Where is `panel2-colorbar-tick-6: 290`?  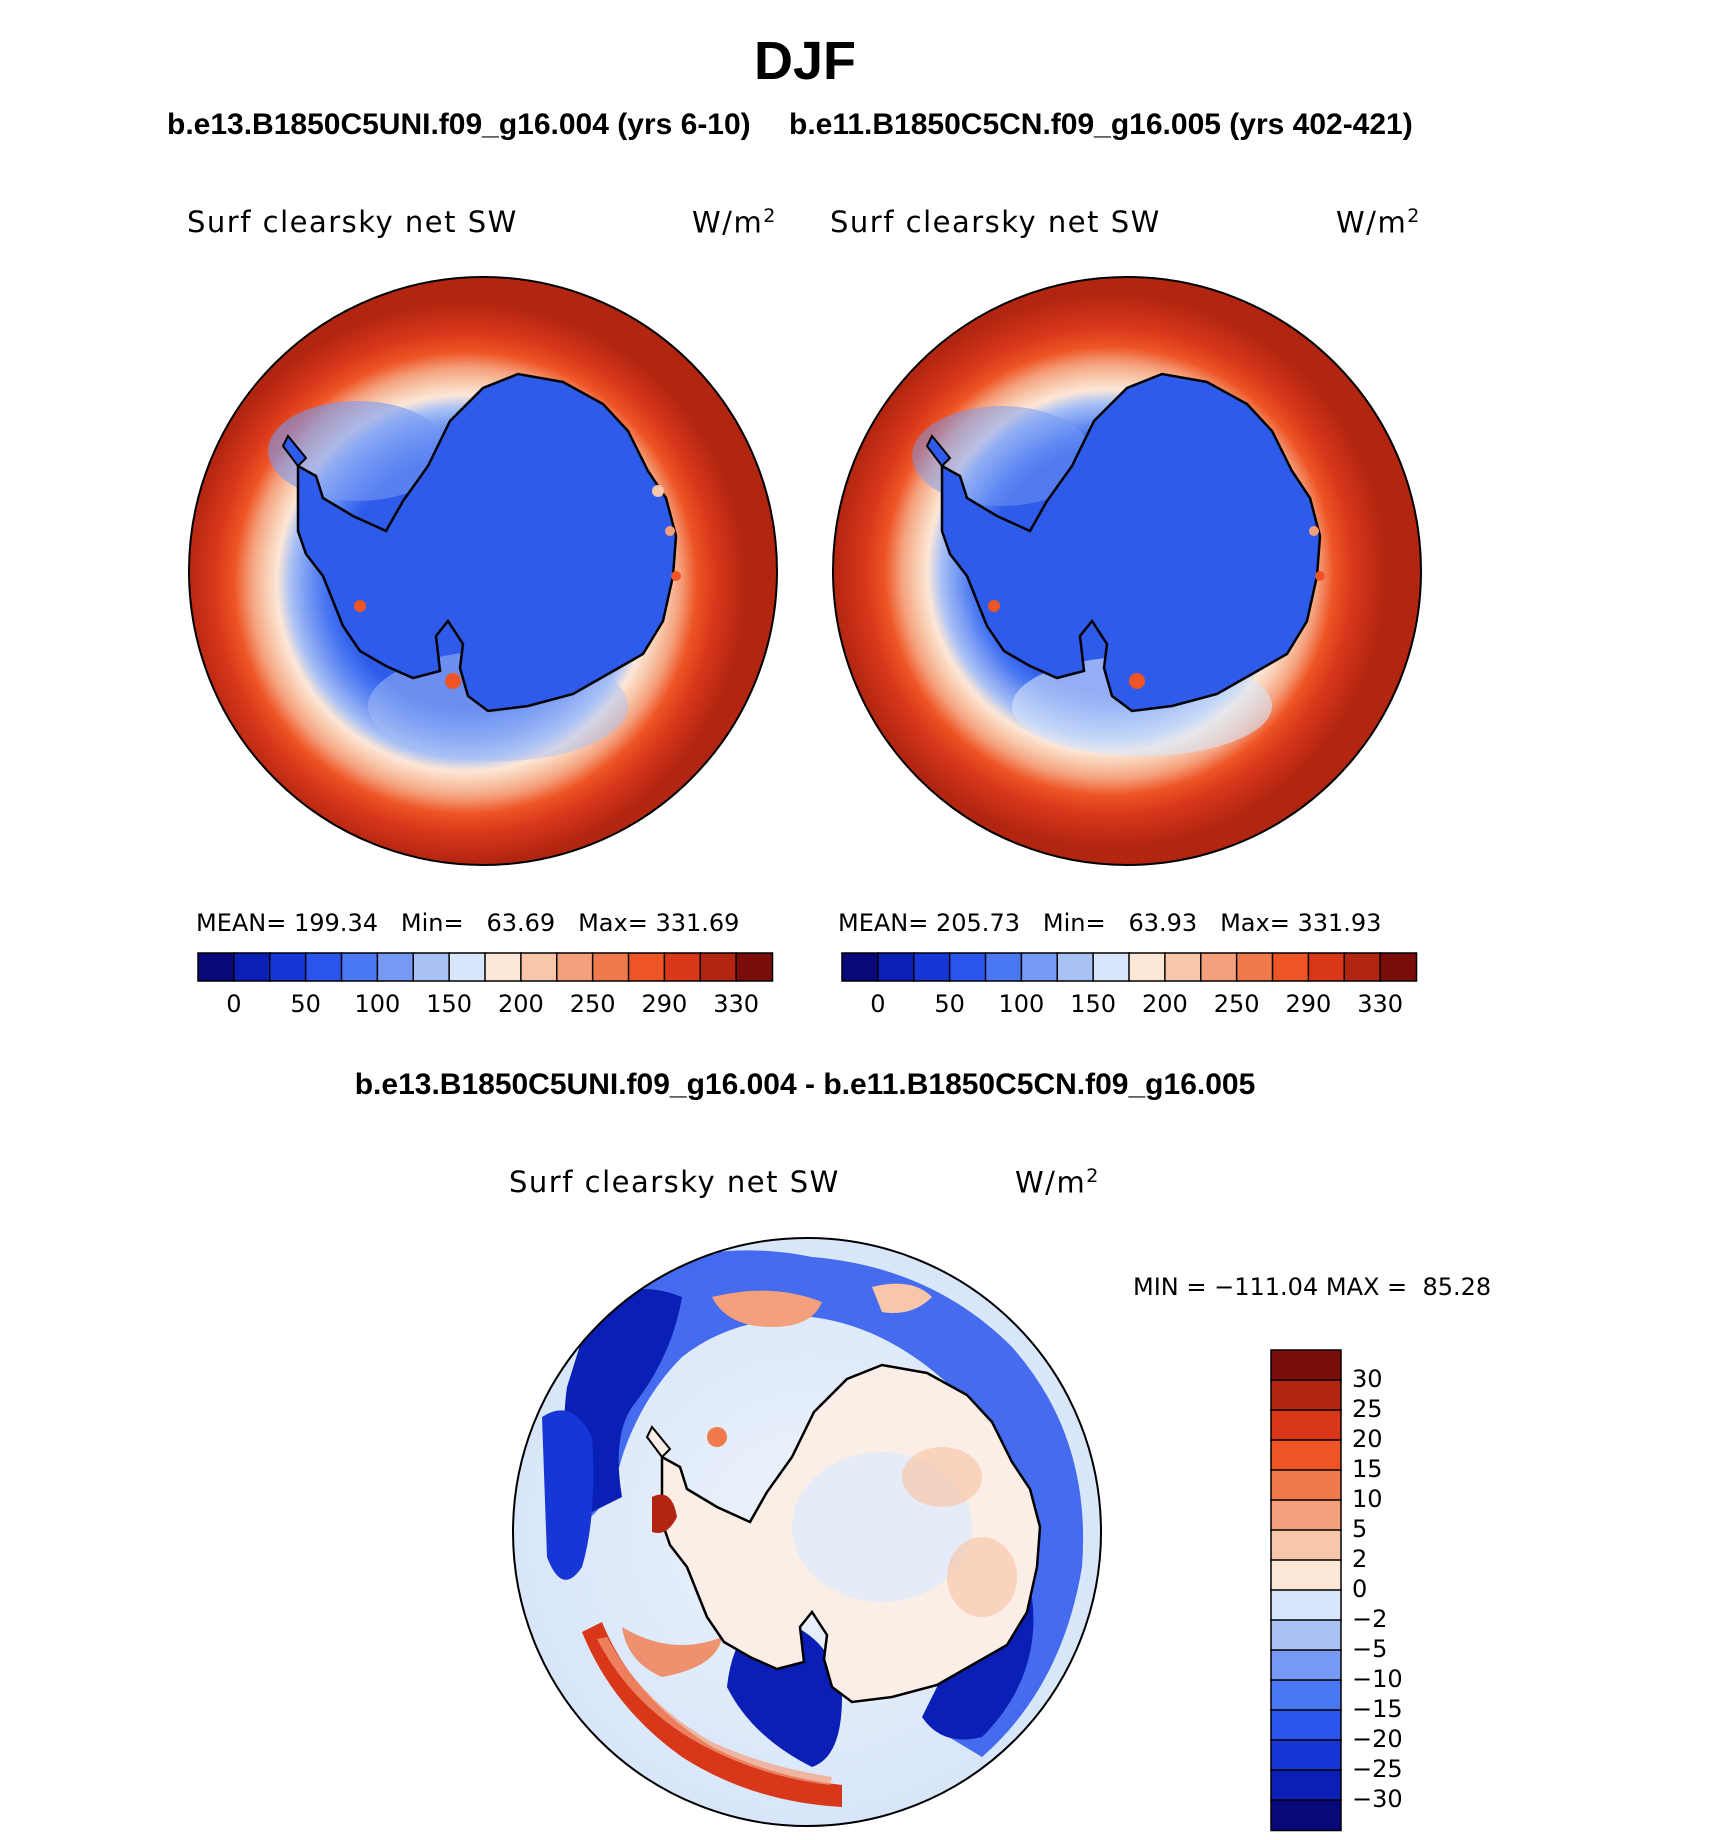
panel2-colorbar-tick-6: 290 is located at coordinates (1308, 1004).